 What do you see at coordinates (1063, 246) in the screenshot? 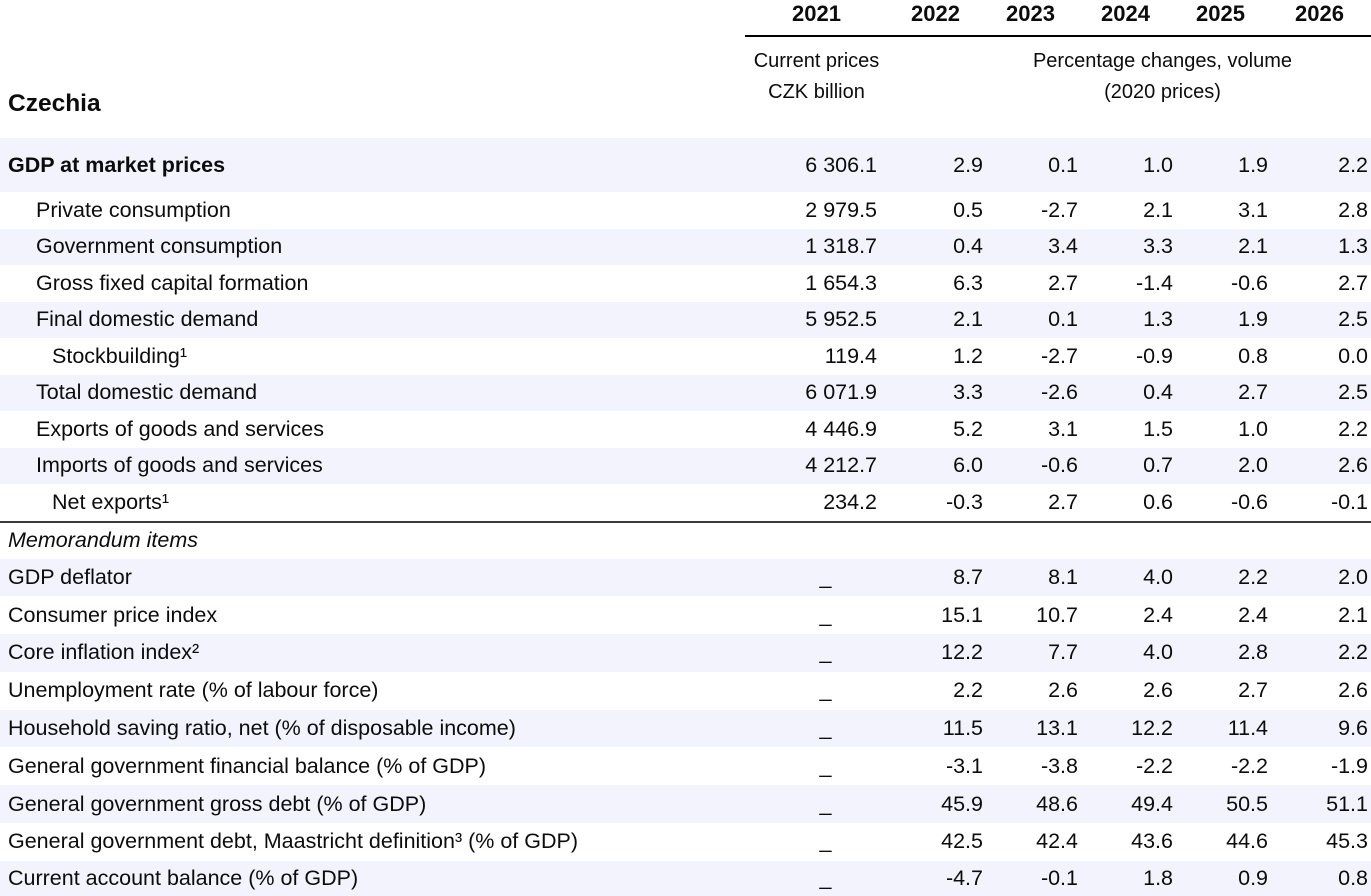
I see `table-cell: 3.4` at bounding box center [1063, 246].